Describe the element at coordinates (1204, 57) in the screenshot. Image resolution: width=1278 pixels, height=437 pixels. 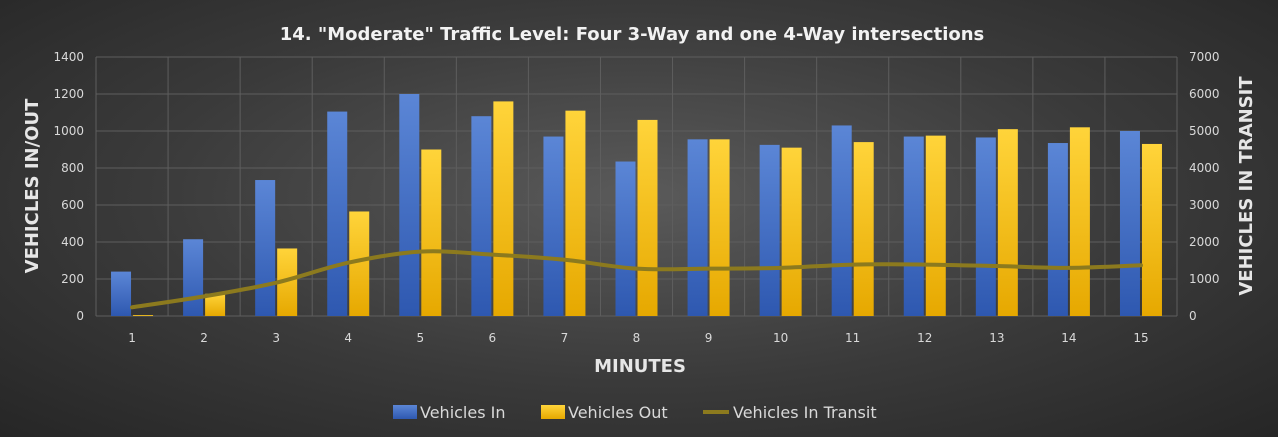
I see `y2-tick-label: 7000` at that location.